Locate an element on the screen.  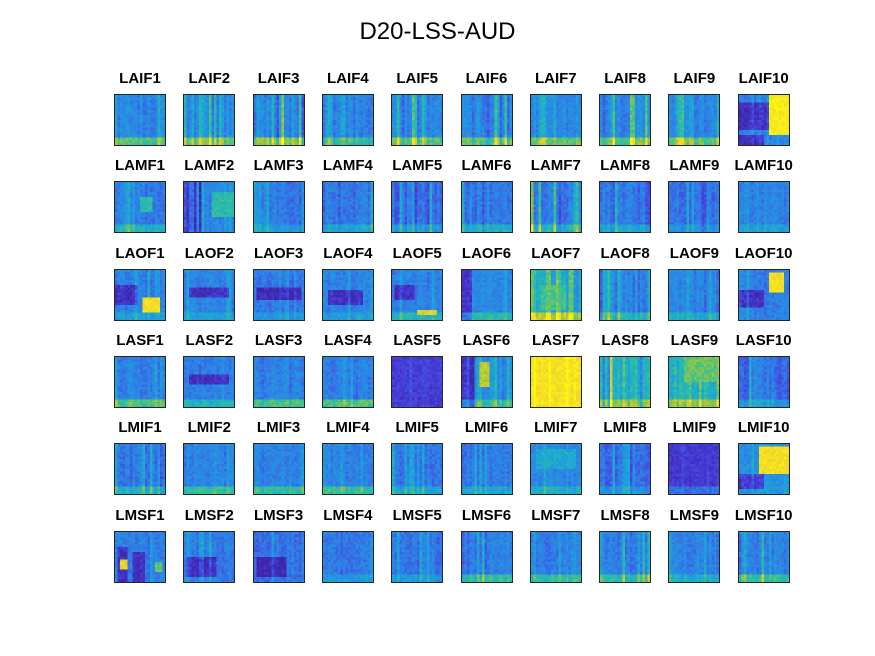
heatmap-panel-laof1 is located at coordinates (140, 294).